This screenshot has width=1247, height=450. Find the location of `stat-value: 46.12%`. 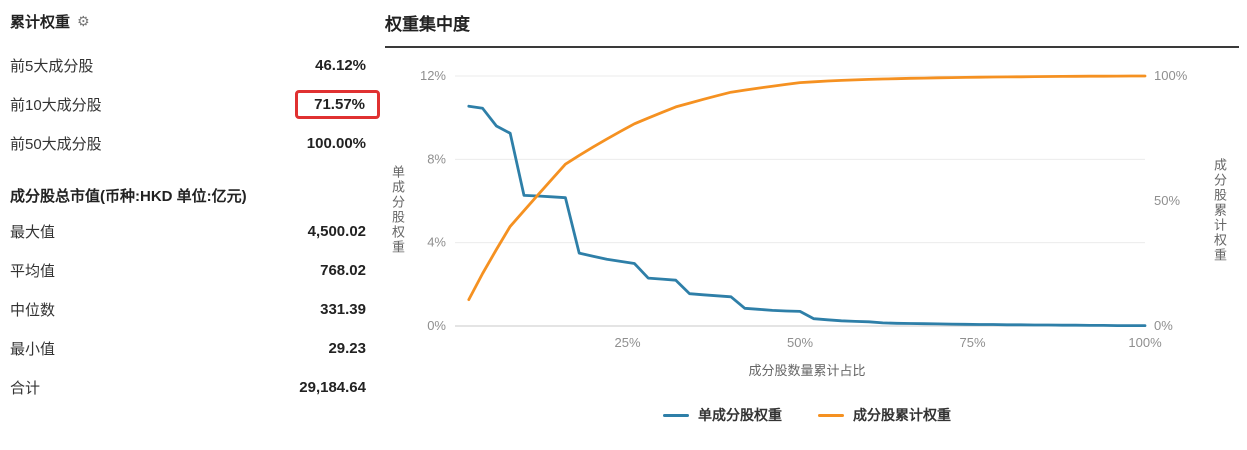

stat-value: 46.12% is located at coordinates (340, 65).